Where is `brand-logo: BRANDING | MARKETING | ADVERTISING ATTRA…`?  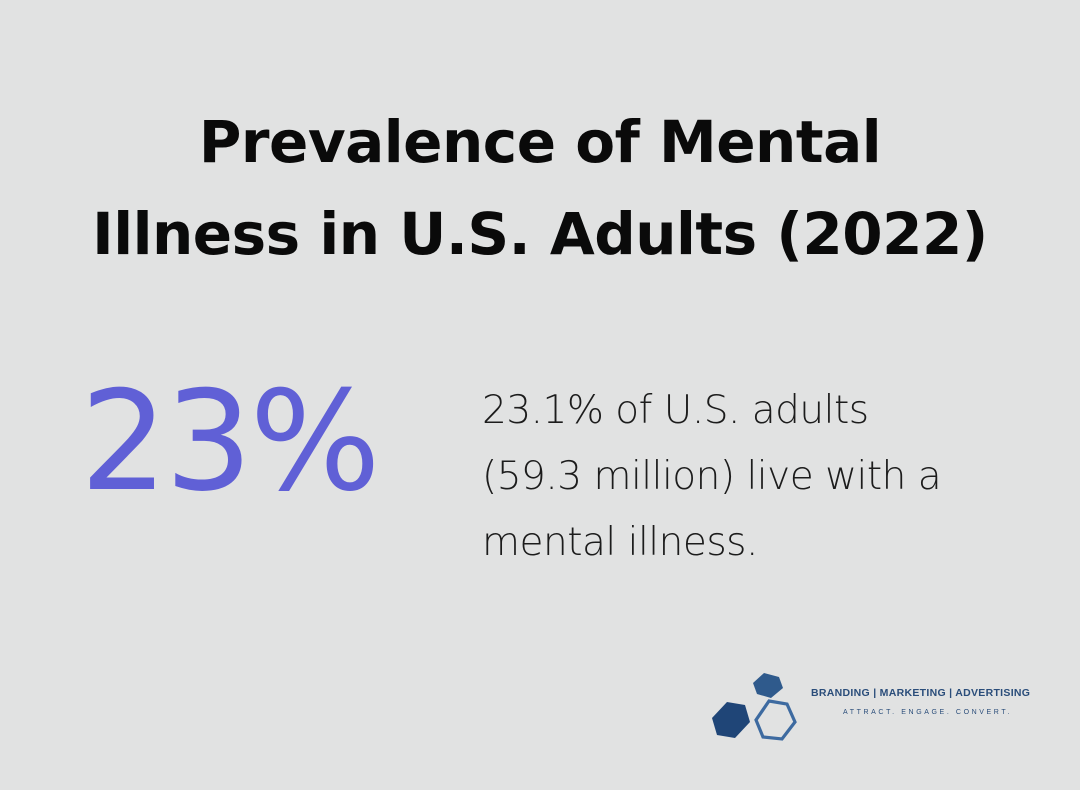 brand-logo: BRANDING | MARKETING | ADVERTISING ATTRA… is located at coordinates (878, 712).